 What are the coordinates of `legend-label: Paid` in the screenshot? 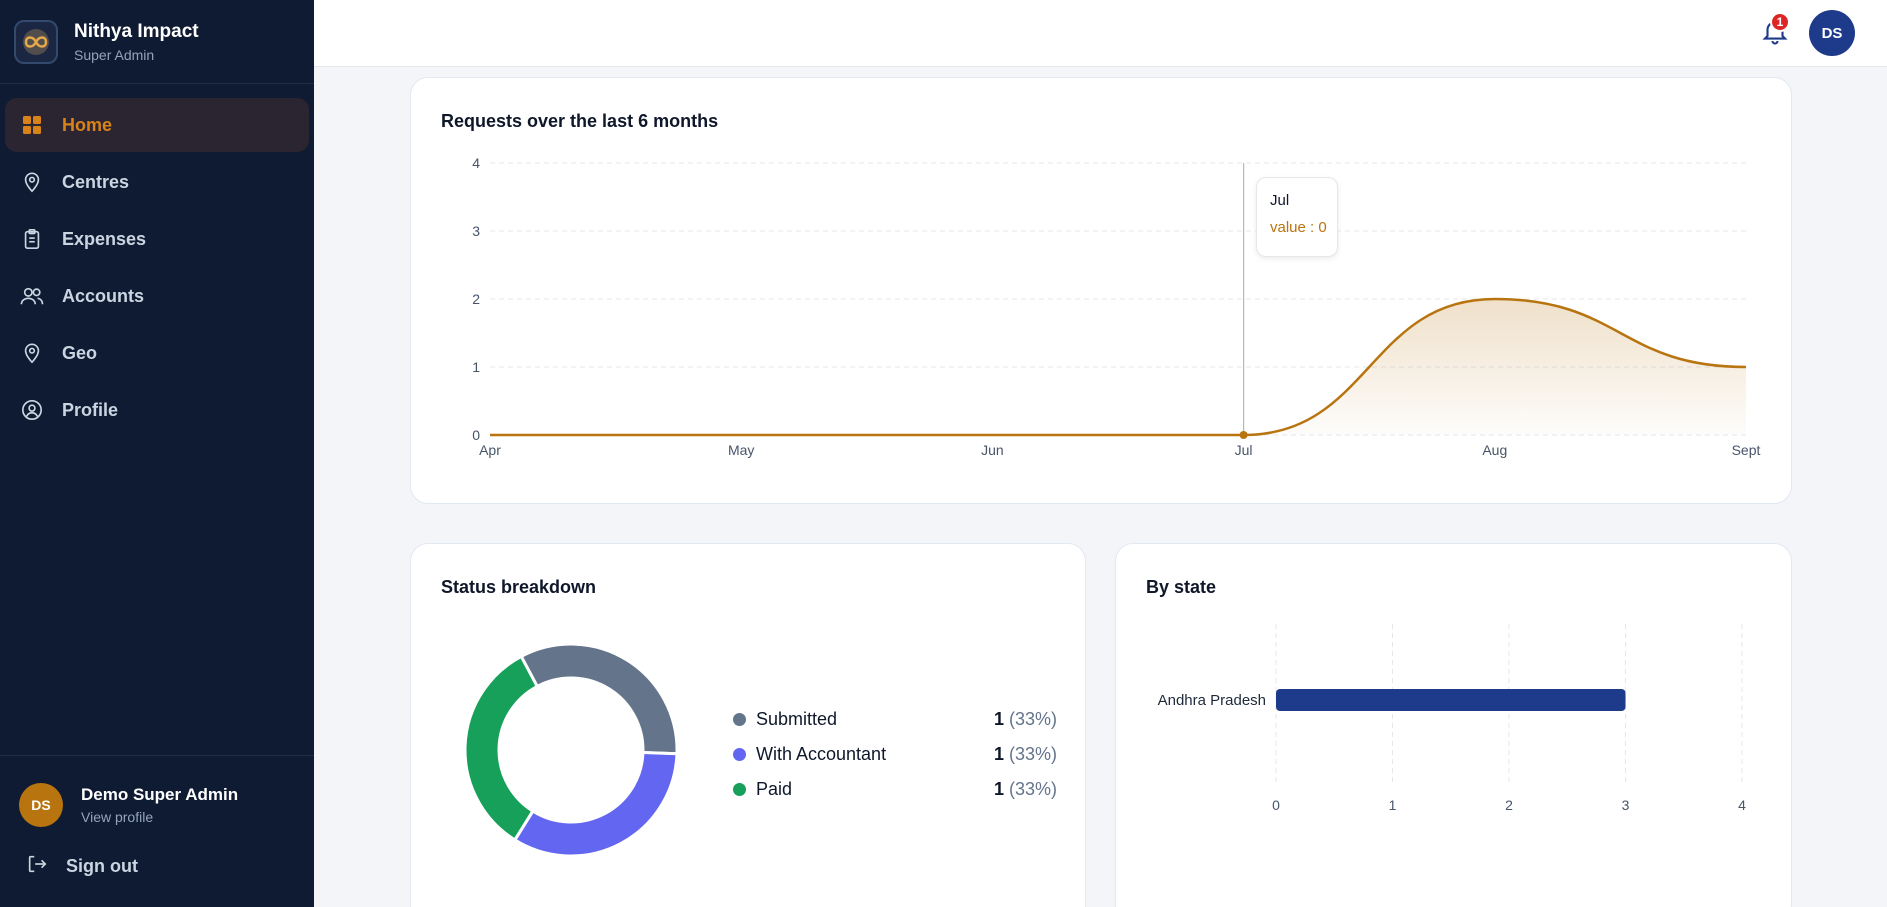 It's located at (774, 789).